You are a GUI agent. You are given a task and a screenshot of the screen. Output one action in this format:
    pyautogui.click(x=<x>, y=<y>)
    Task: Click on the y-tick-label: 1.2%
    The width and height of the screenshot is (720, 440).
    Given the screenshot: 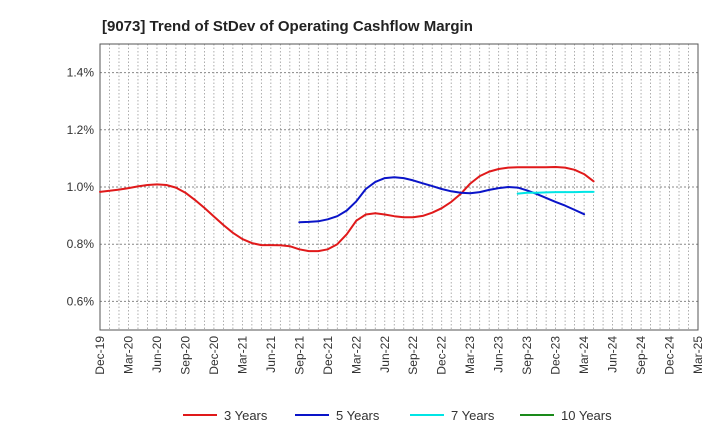 What is the action you would take?
    pyautogui.click(x=81, y=130)
    